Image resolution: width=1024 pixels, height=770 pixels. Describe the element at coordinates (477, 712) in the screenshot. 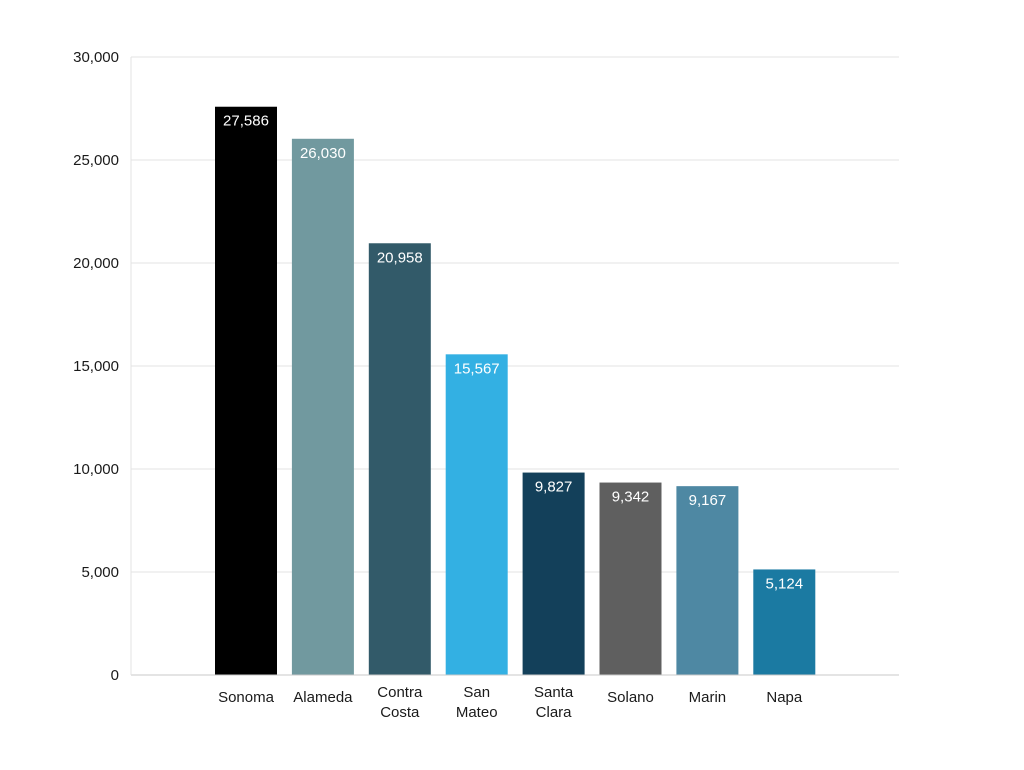

I see `x-tick-label-line: Mateo` at that location.